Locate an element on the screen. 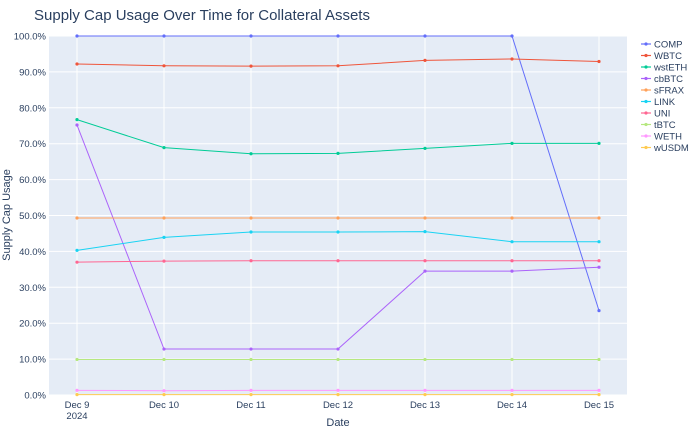  y-tick-label: 0.0% is located at coordinates (35, 396).